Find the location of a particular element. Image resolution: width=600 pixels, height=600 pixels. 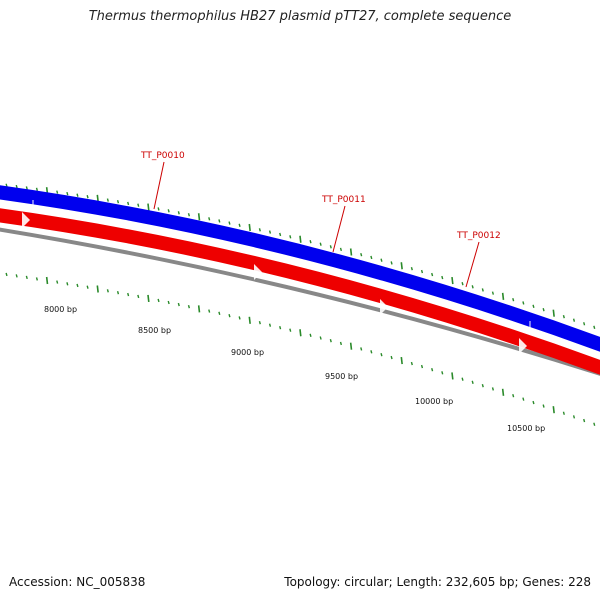

tick-label-10000: 10000 bp is located at coordinates (434, 401).